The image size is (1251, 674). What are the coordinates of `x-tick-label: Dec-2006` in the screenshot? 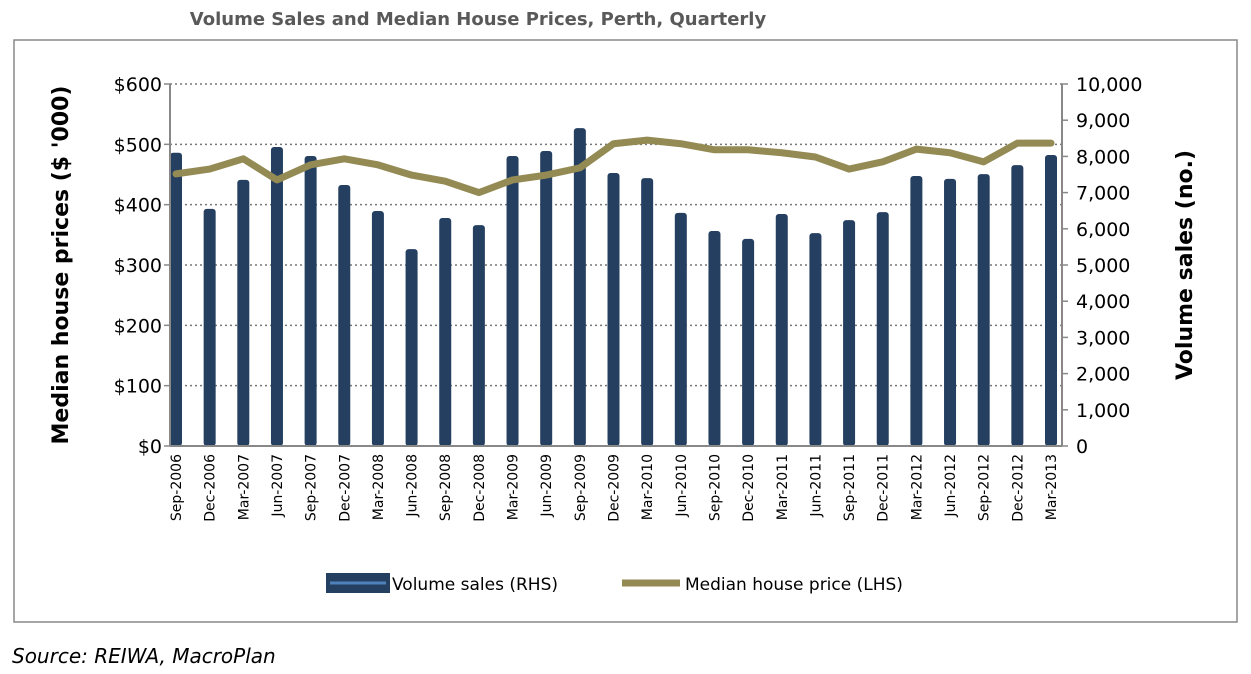 It's located at (211, 488).